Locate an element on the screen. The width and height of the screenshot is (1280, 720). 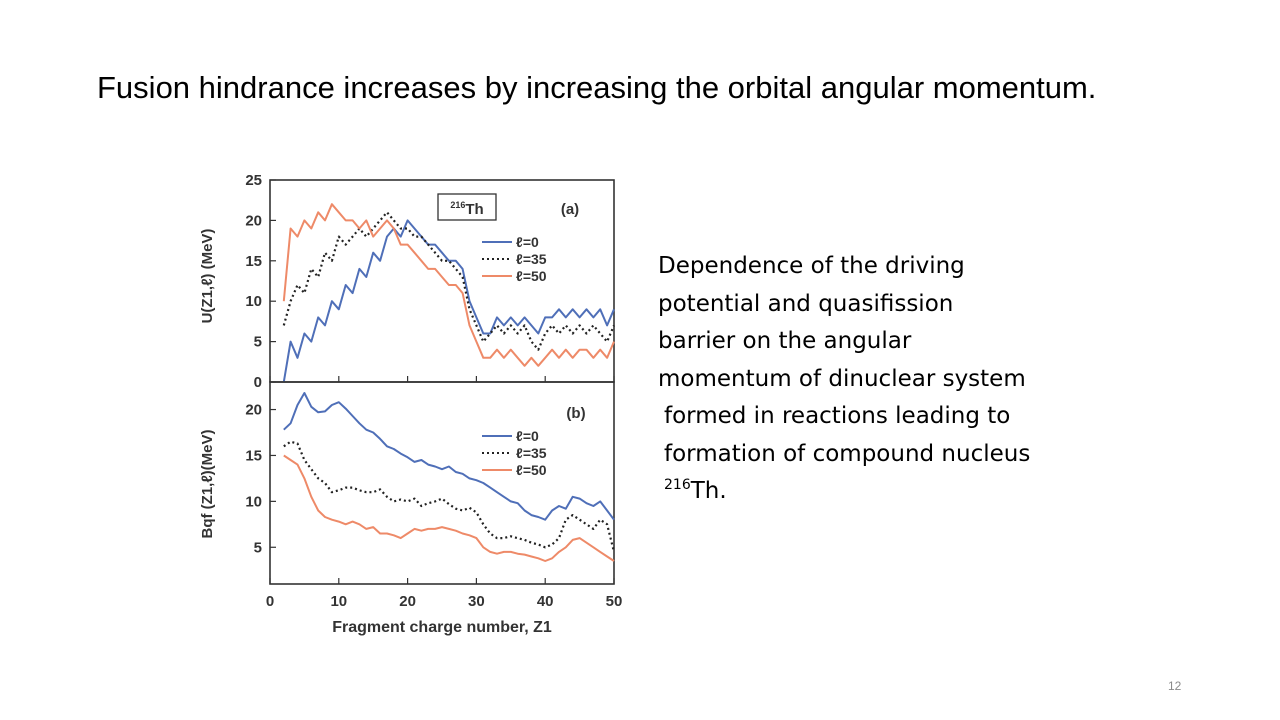
x-axis-label: Fragment charge number, Z1 is located at coordinates (442, 627).